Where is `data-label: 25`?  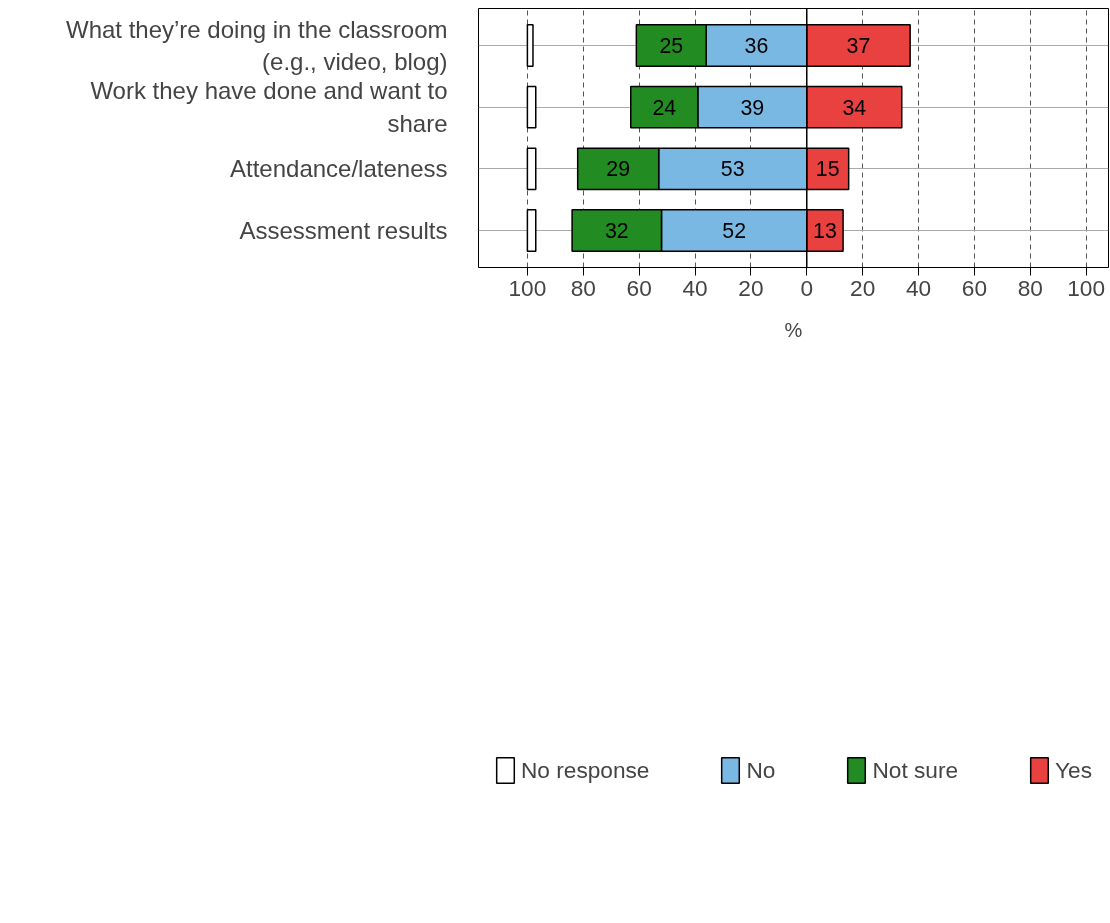
data-label: 25 is located at coordinates (671, 46).